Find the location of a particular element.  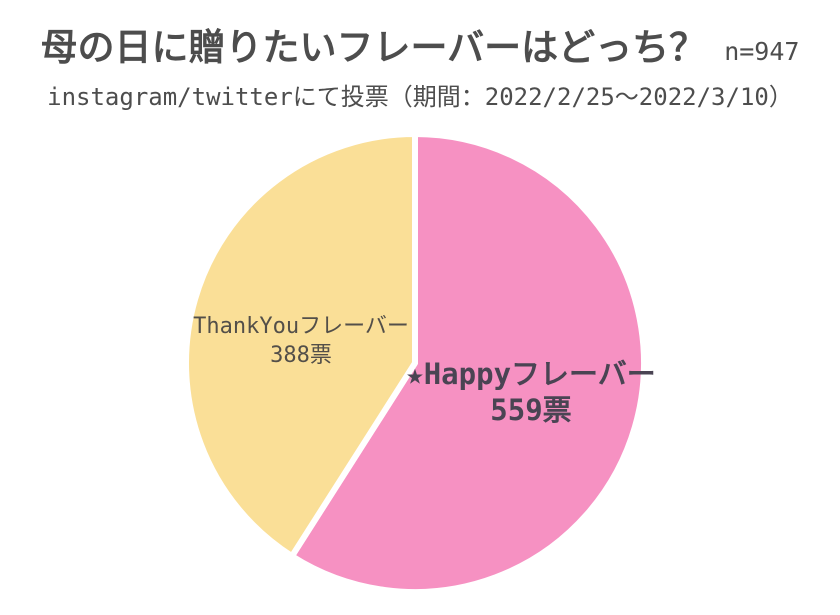

title-row: 母の日に贈りたいフレーバーはどっち？ n=947 is located at coordinates (420, 48).